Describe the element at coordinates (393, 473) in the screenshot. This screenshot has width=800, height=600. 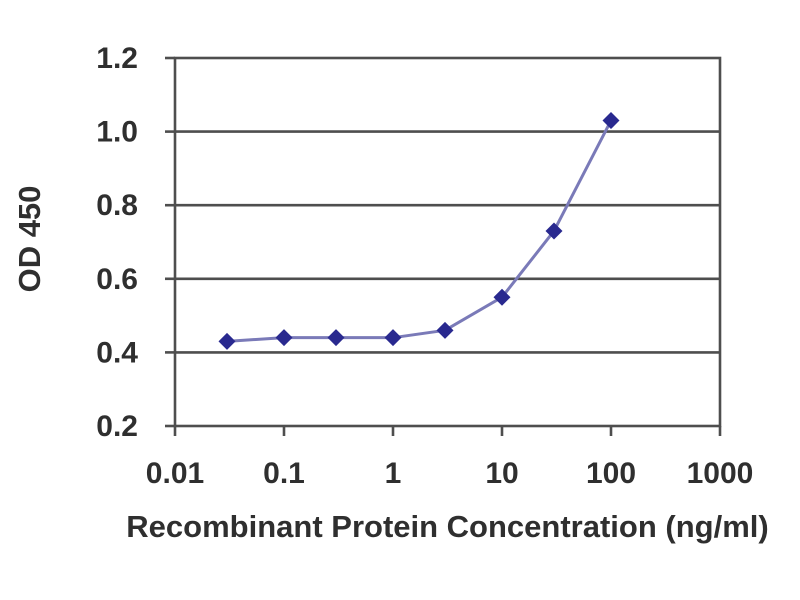
I see `x-tick-label: 1` at that location.